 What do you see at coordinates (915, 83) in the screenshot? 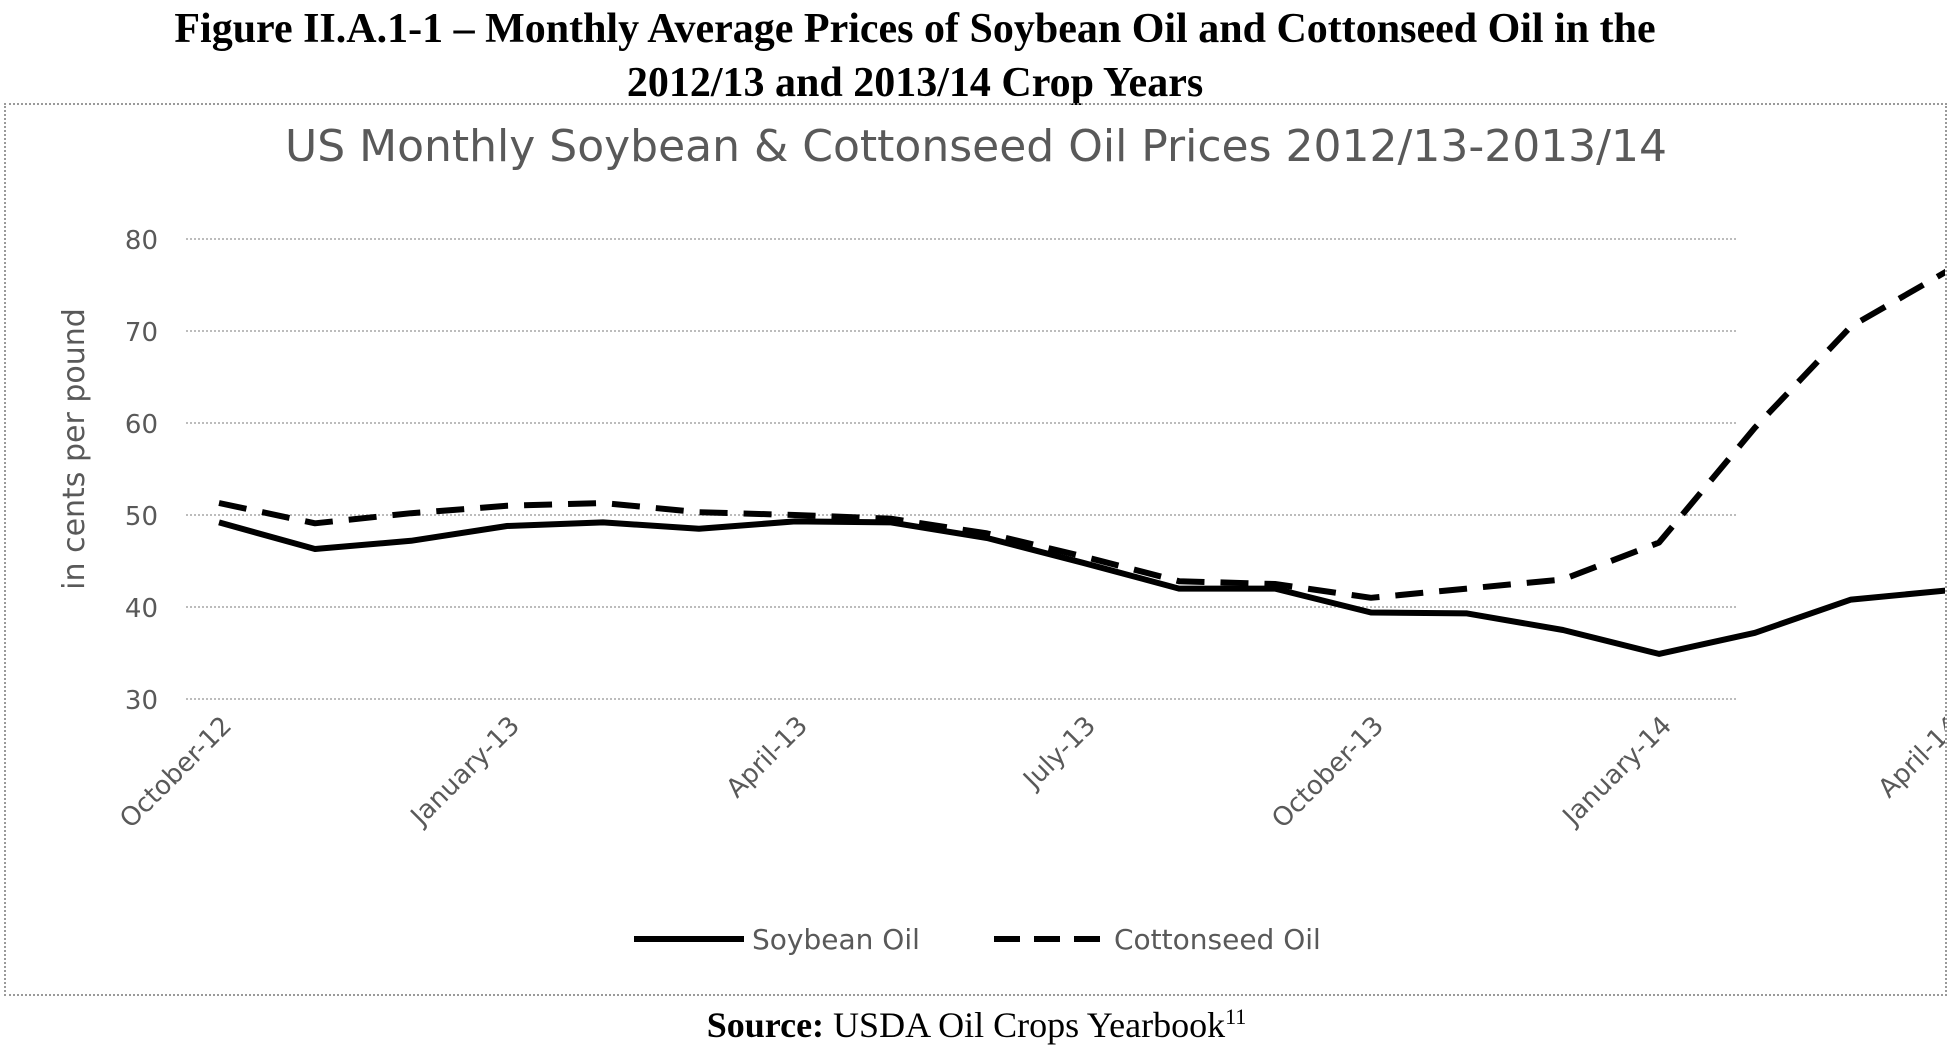
I see `figure-caption-line2: 2012/13 and 2013/14 Crop Years` at bounding box center [915, 83].